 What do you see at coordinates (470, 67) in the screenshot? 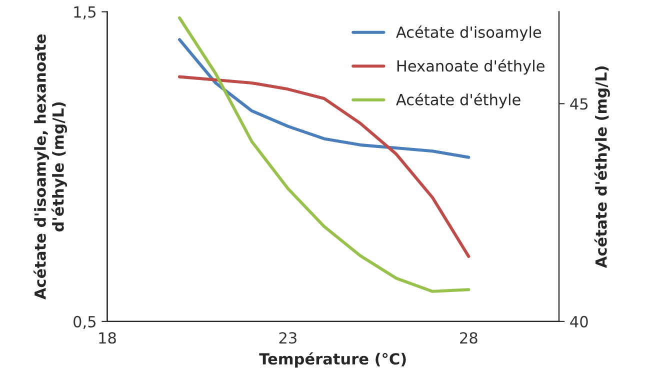
I see `legend-label: Hexanoate d'éthyle` at bounding box center [470, 67].